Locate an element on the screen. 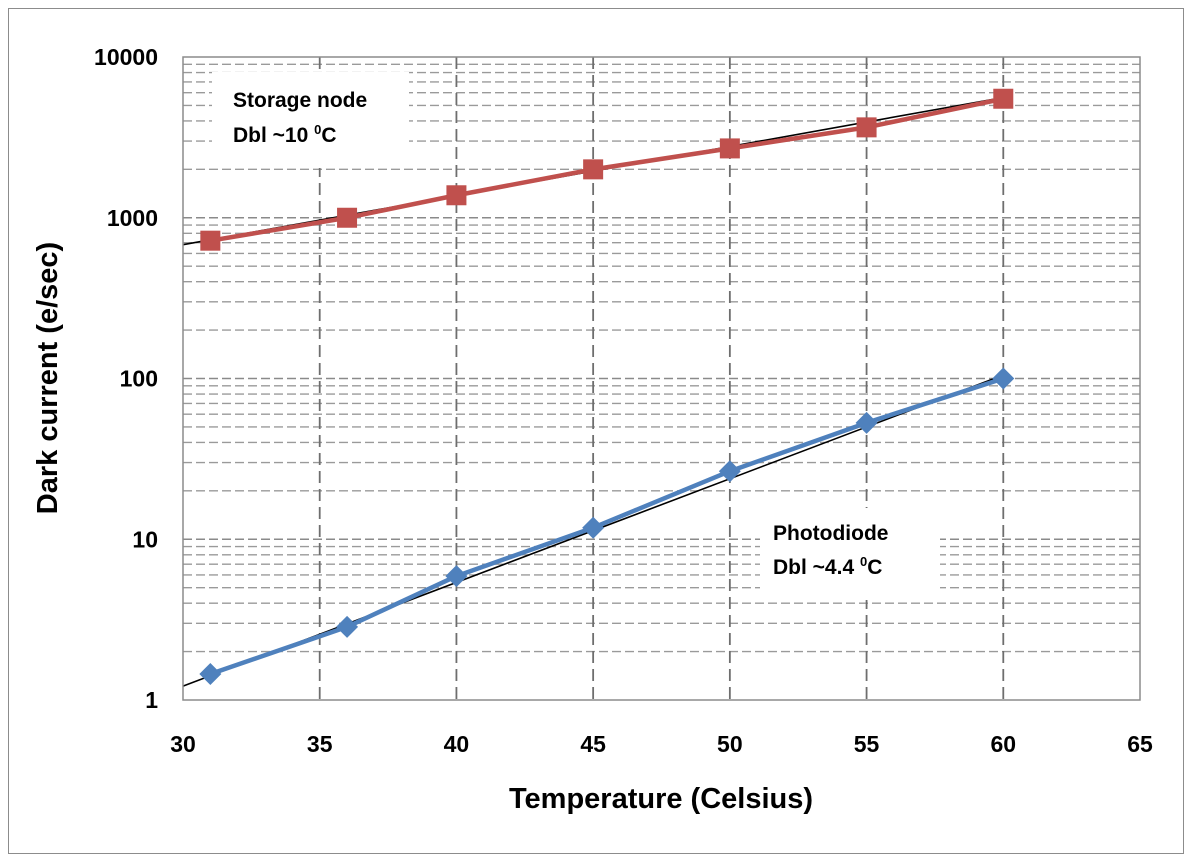  y-tick-label: 10 is located at coordinates (145, 539).